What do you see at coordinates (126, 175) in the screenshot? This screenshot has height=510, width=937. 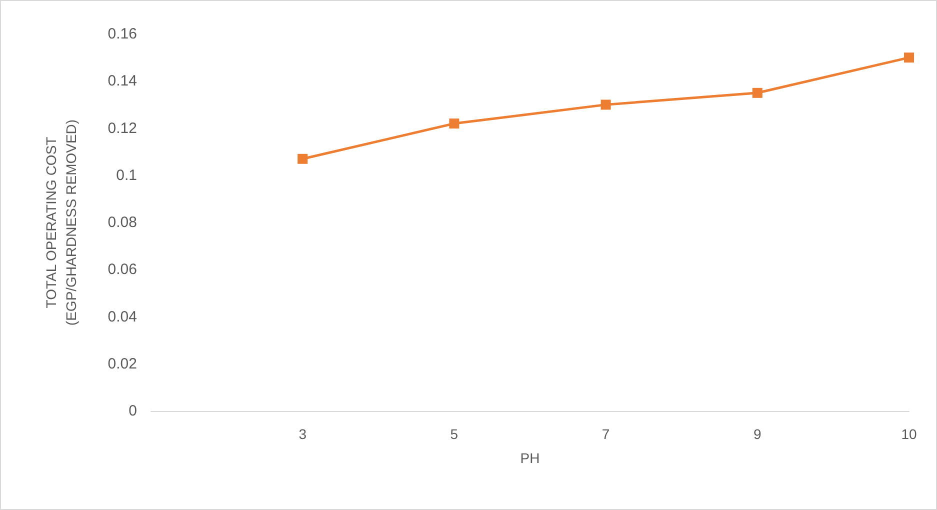 I see `y-tick-label: 0.1` at bounding box center [126, 175].